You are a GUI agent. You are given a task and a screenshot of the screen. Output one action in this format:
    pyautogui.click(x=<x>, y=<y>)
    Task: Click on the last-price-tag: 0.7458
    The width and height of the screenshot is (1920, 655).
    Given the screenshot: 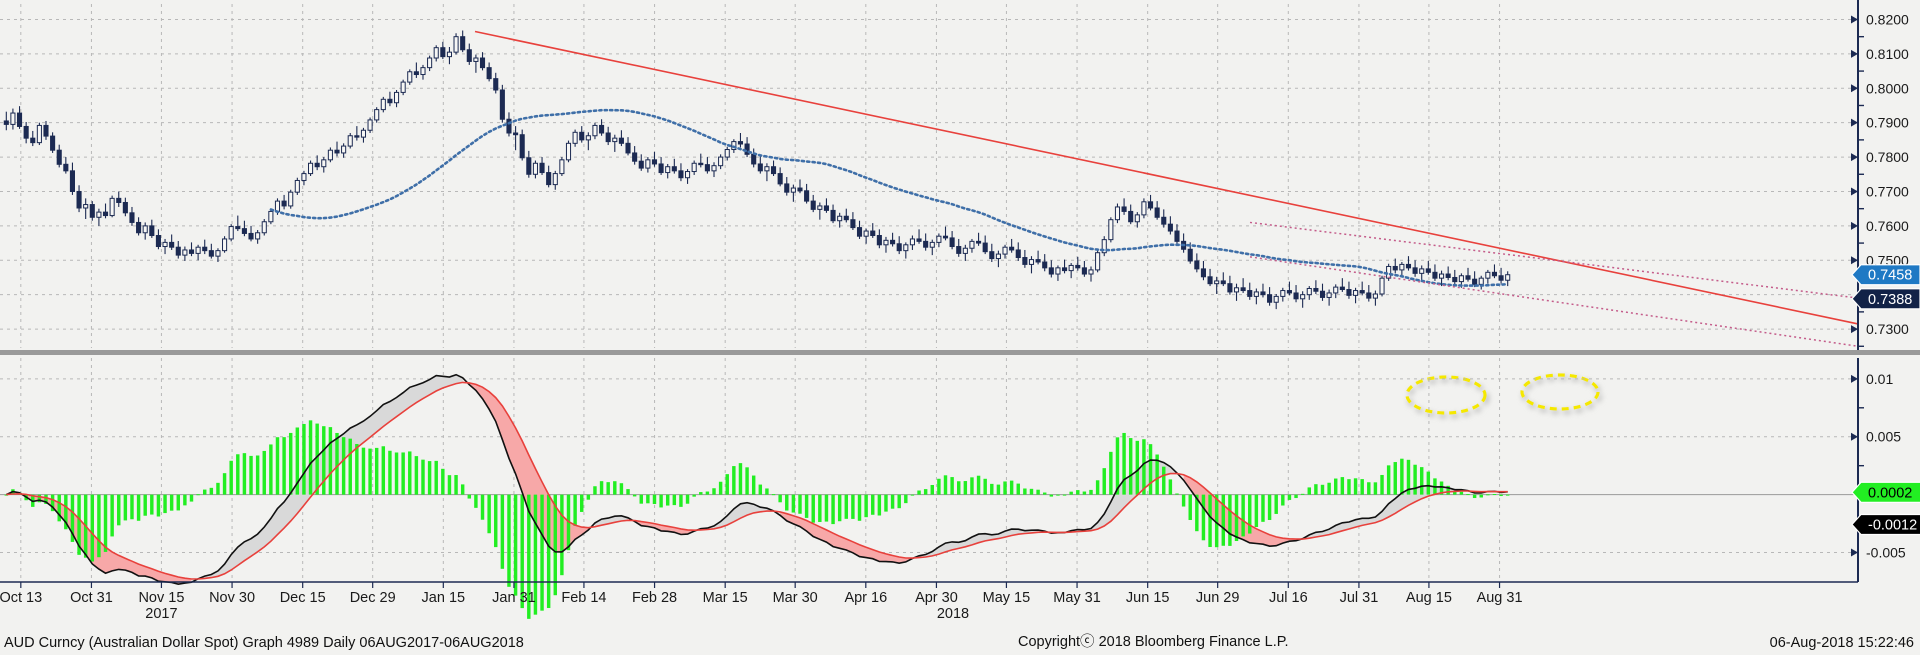 What is the action you would take?
    pyautogui.click(x=1885, y=275)
    